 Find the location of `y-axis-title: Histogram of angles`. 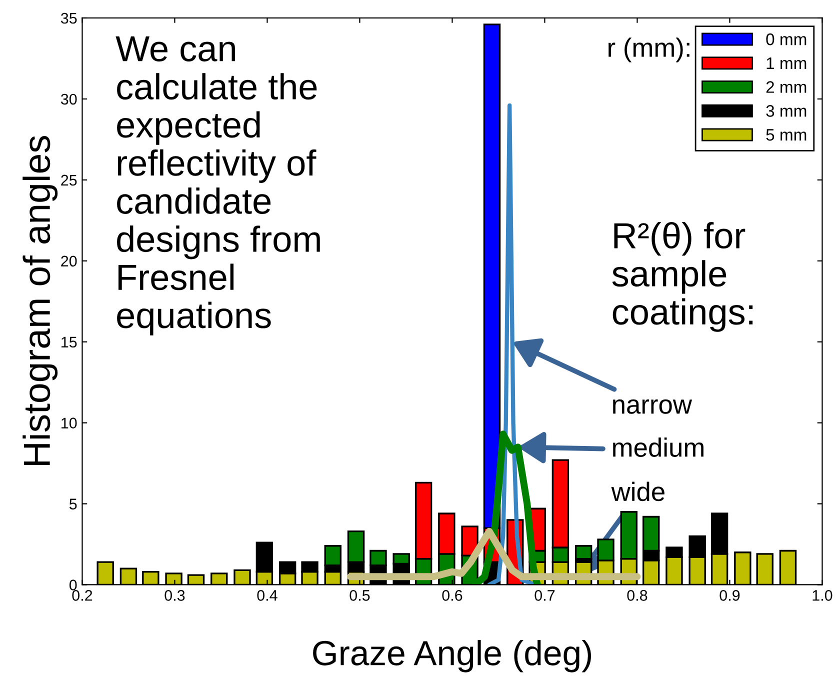

y-axis-title: Histogram of angles is located at coordinates (40, 301).